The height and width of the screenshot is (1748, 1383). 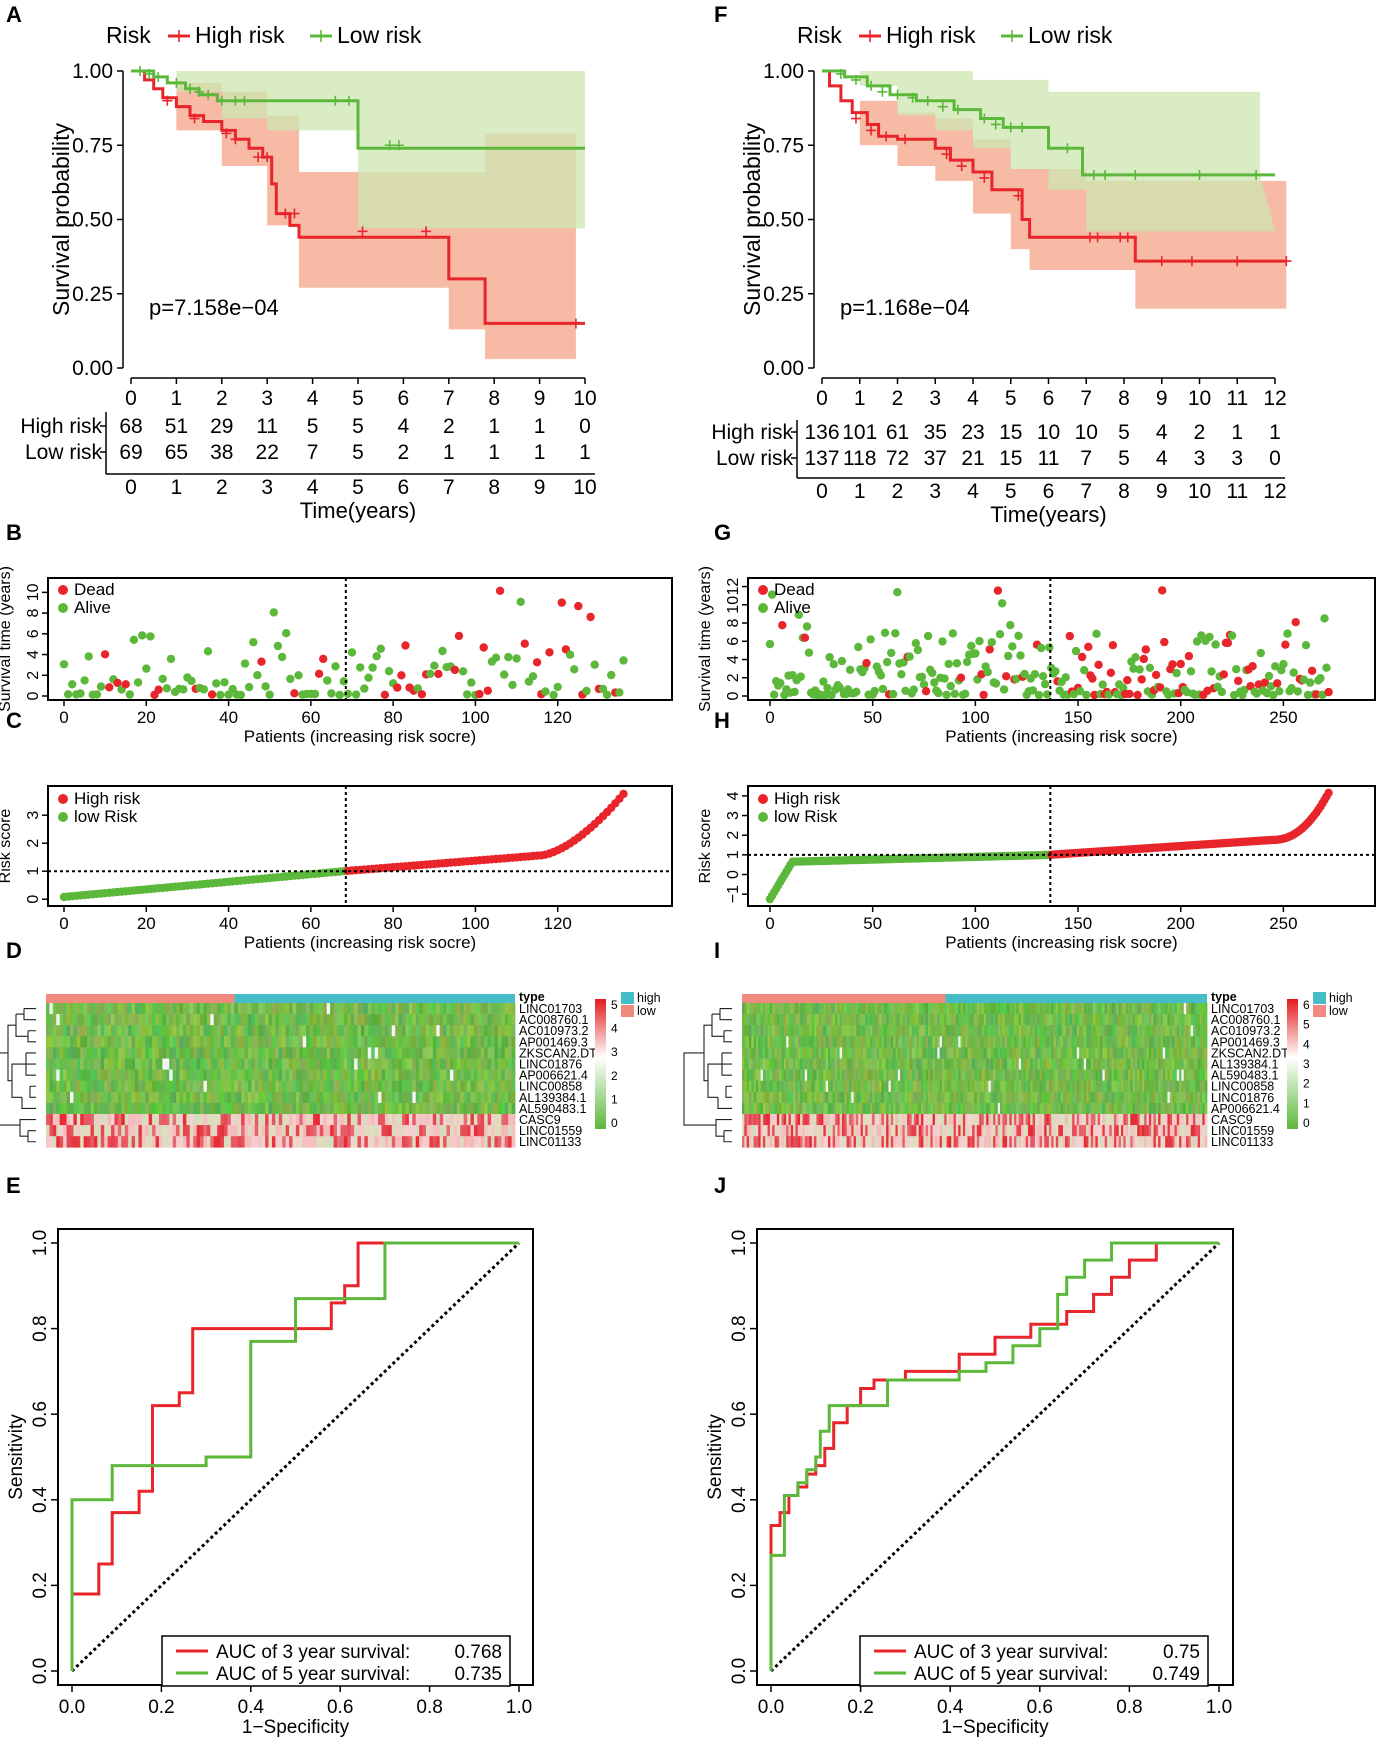 What do you see at coordinates (552, 1109) in the screenshot?
I see `gene-label: AL590483.1` at bounding box center [552, 1109].